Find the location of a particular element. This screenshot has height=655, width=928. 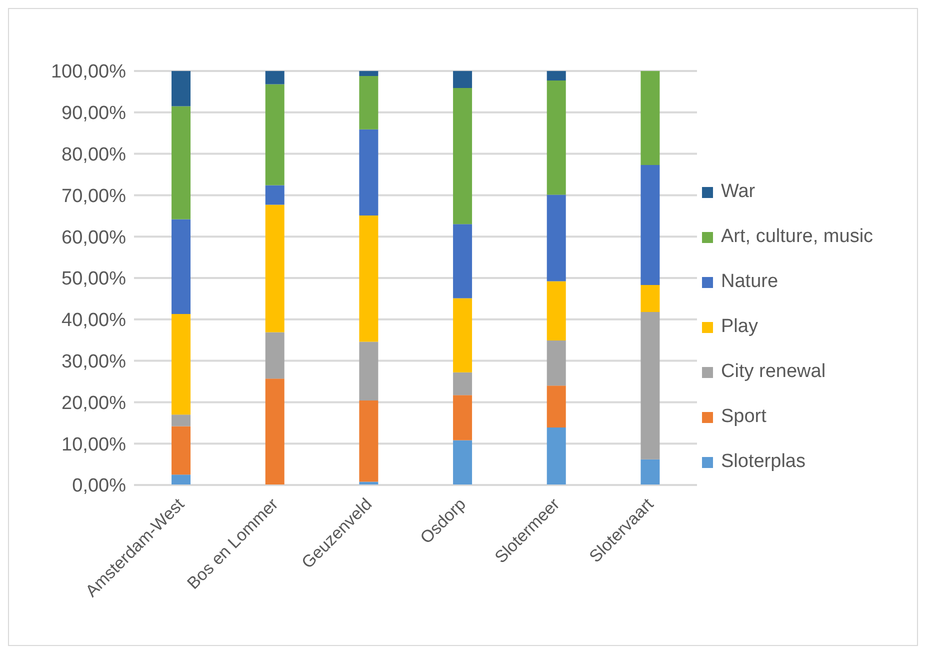

y-tick-label: 70,00% is located at coordinates (94, 196).